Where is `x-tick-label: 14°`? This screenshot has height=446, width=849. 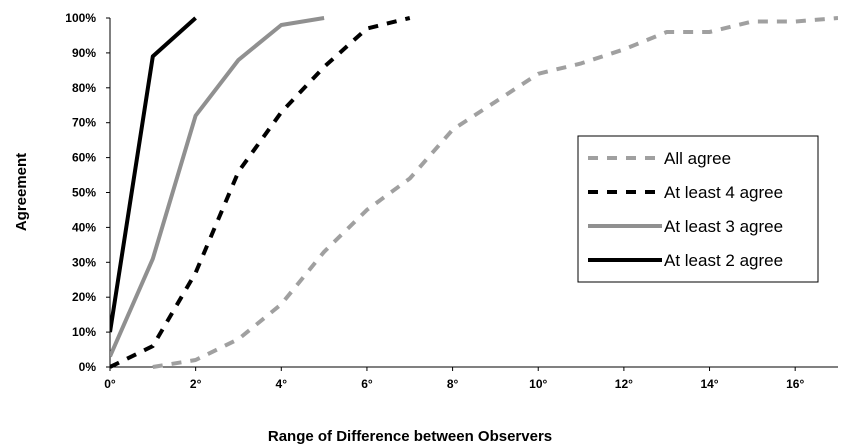 x-tick-label: 14° is located at coordinates (709, 384).